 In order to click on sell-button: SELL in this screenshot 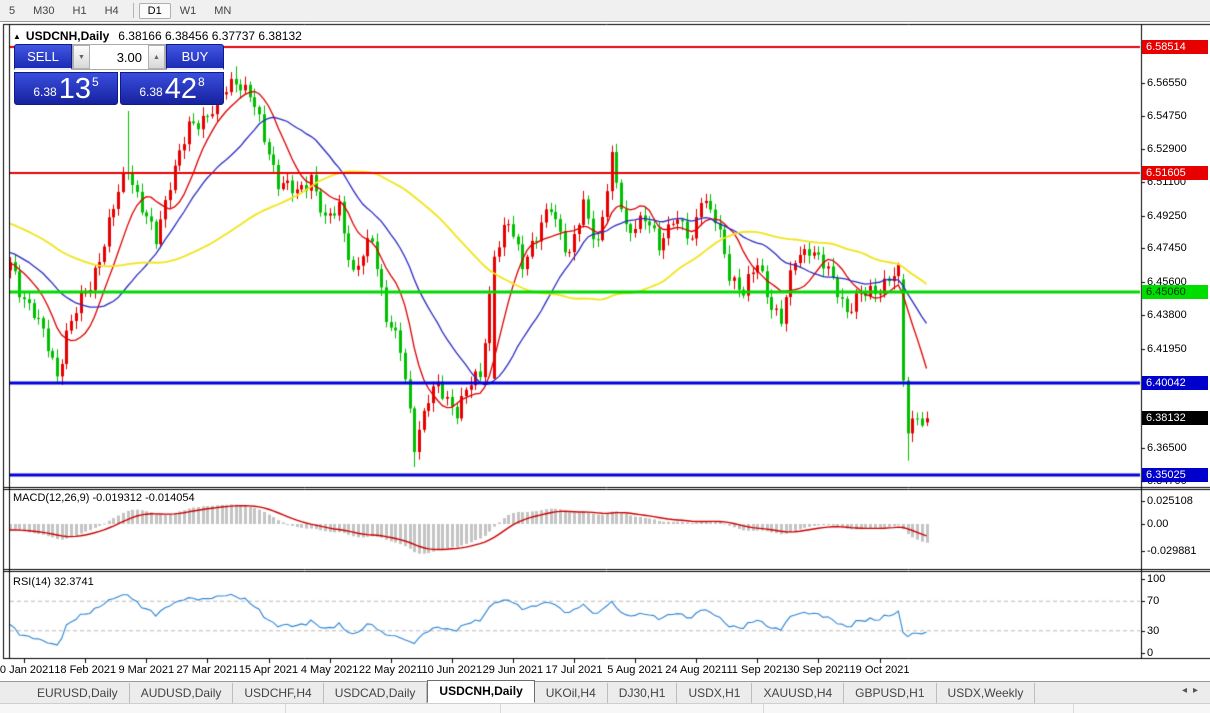, I will do `click(43, 57)`.